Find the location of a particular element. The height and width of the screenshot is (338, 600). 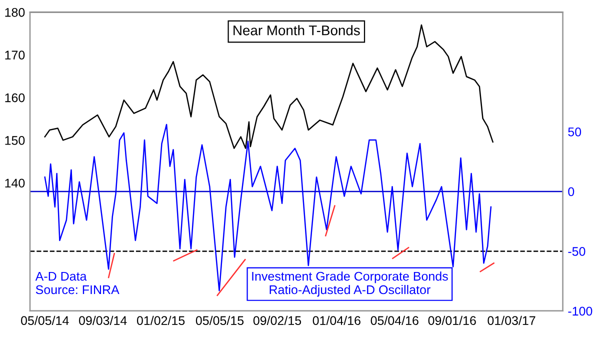

x-tick-label: 01/04/16 is located at coordinates (336, 321).